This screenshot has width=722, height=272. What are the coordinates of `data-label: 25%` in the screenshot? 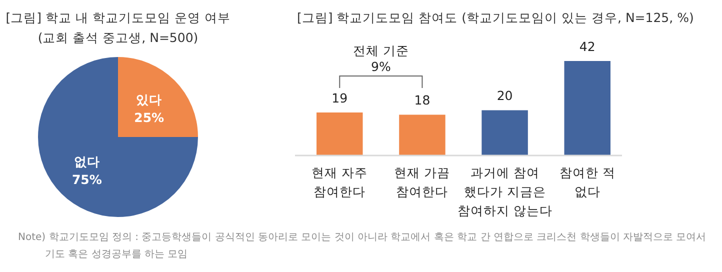 It's located at (149, 117).